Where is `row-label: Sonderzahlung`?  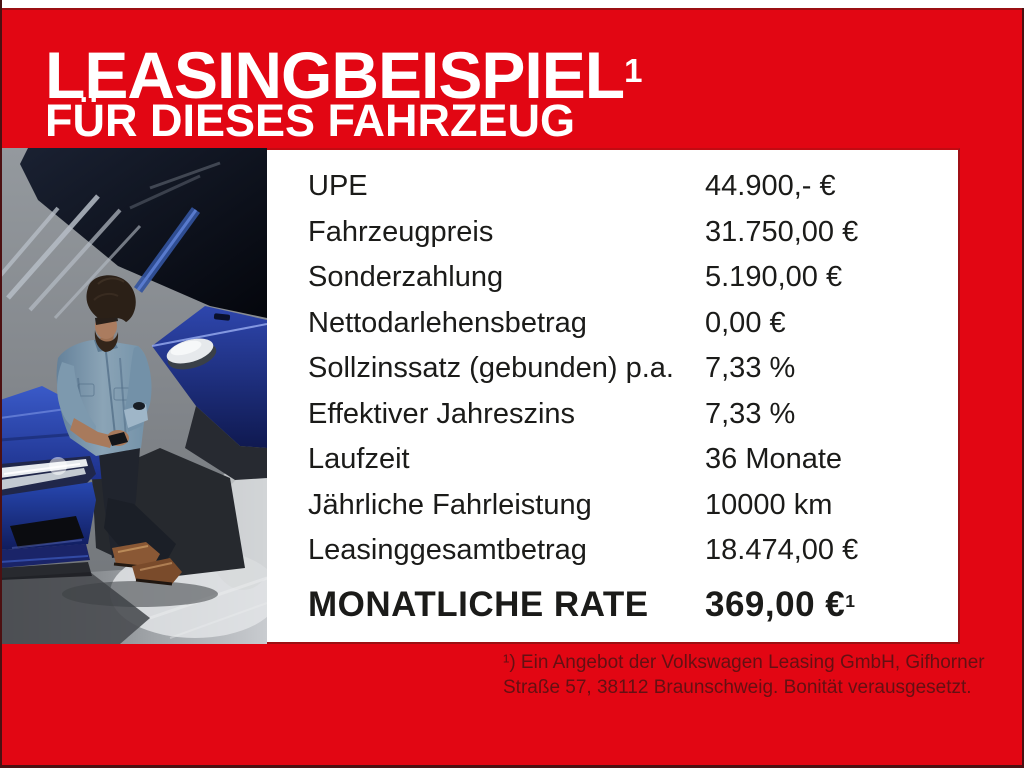
row-label: Sonderzahlung is located at coordinates (406, 277).